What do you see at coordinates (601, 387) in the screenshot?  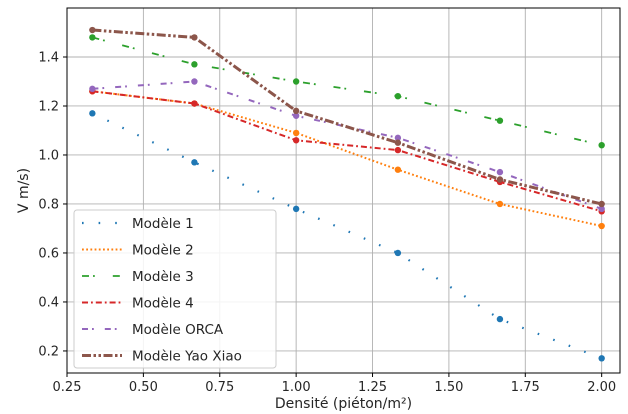 I see `x-tick-label: 2.00` at bounding box center [601, 387].